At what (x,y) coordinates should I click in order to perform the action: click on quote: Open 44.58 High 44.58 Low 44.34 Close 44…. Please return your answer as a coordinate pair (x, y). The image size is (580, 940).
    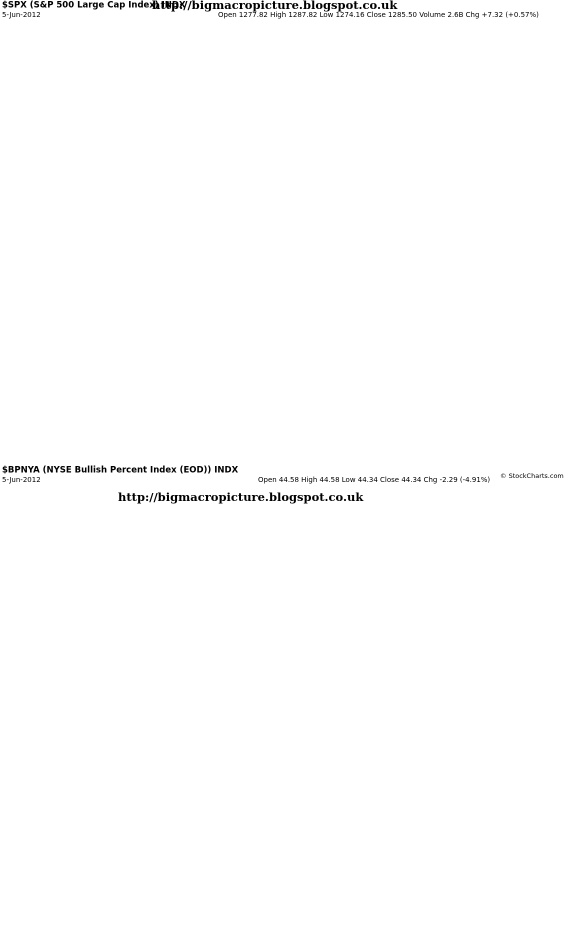
    Looking at the image, I should click on (374, 480).